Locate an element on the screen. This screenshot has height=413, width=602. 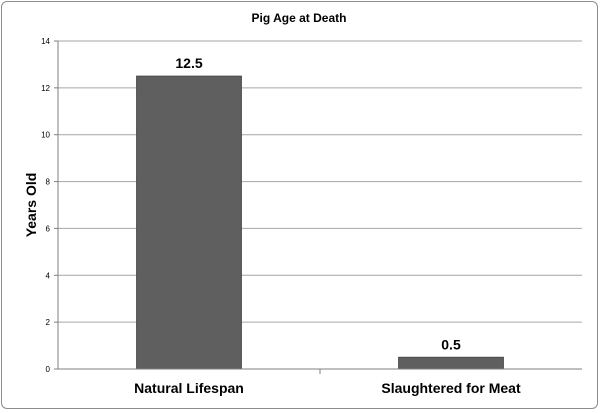
category-label-0: Natural Lifespan is located at coordinates (189, 388).